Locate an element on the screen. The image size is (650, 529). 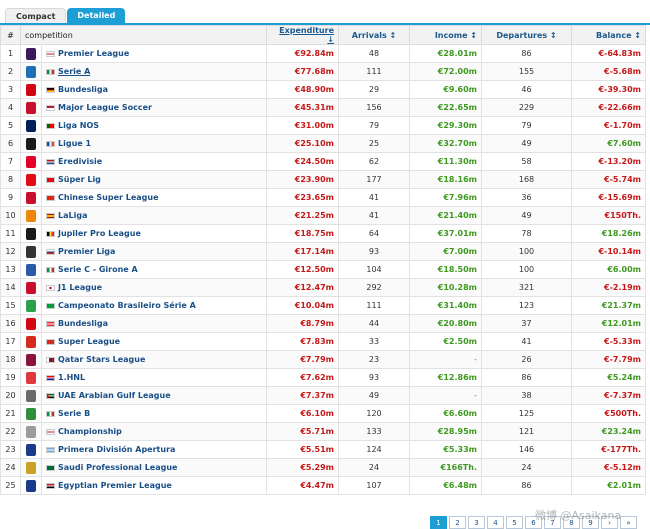
page-button: 4 is located at coordinates (495, 522).